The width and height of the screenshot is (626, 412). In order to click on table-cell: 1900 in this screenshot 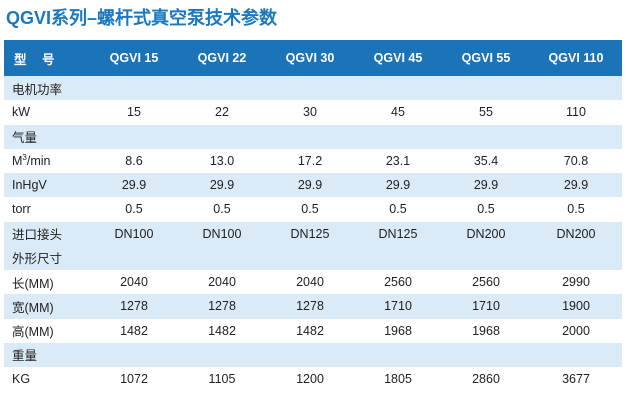, I will do `click(576, 306)`.